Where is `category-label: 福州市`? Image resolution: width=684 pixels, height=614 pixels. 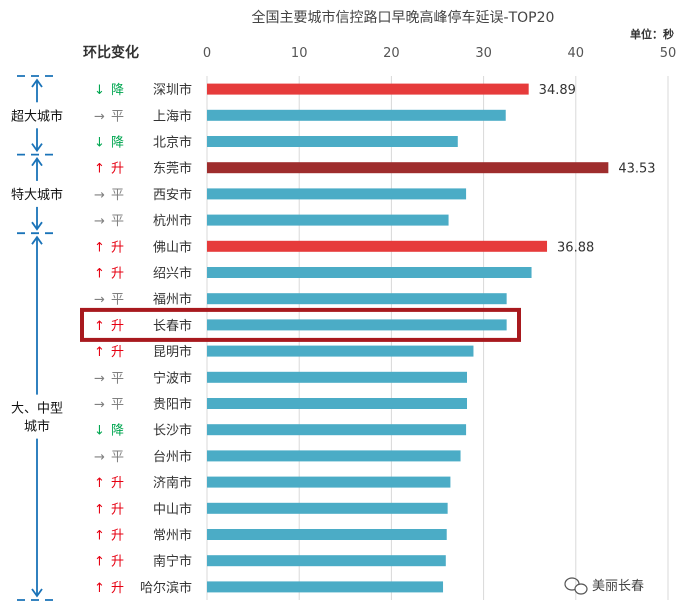
category-label: 福州市 is located at coordinates (172, 300).